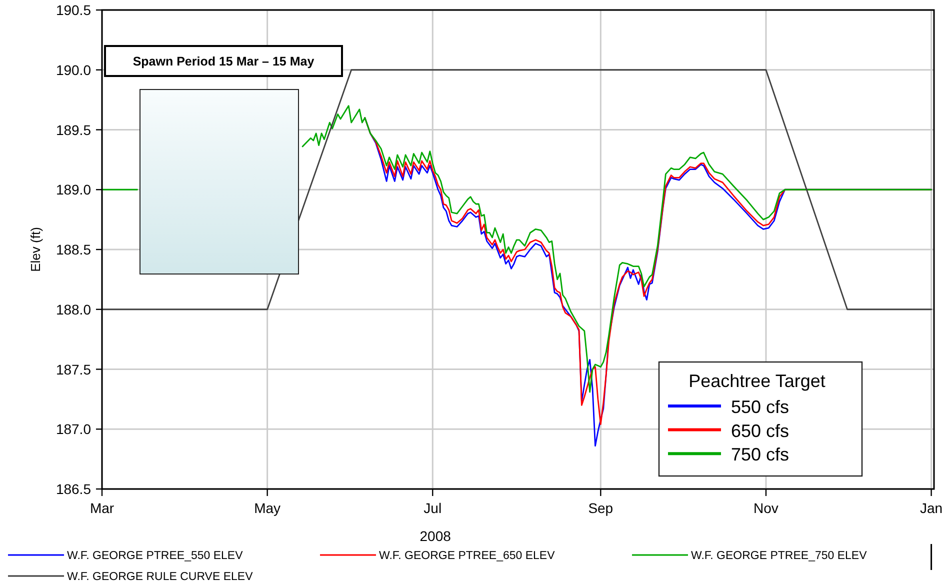 Image resolution: width=943 pixels, height=588 pixels. What do you see at coordinates (74, 489) in the screenshot?
I see `y-tick-label: 186.5` at bounding box center [74, 489].